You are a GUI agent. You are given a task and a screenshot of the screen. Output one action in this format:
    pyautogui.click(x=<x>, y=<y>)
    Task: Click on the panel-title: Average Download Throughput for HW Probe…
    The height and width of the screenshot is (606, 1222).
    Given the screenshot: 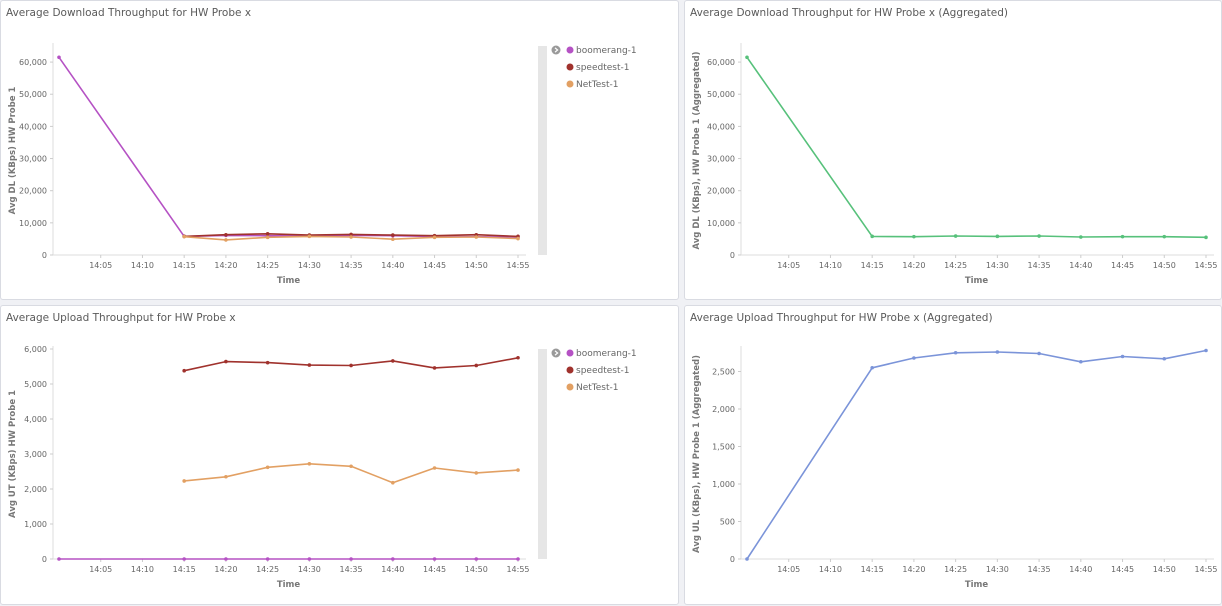 What is the action you would take?
    pyautogui.click(x=849, y=13)
    